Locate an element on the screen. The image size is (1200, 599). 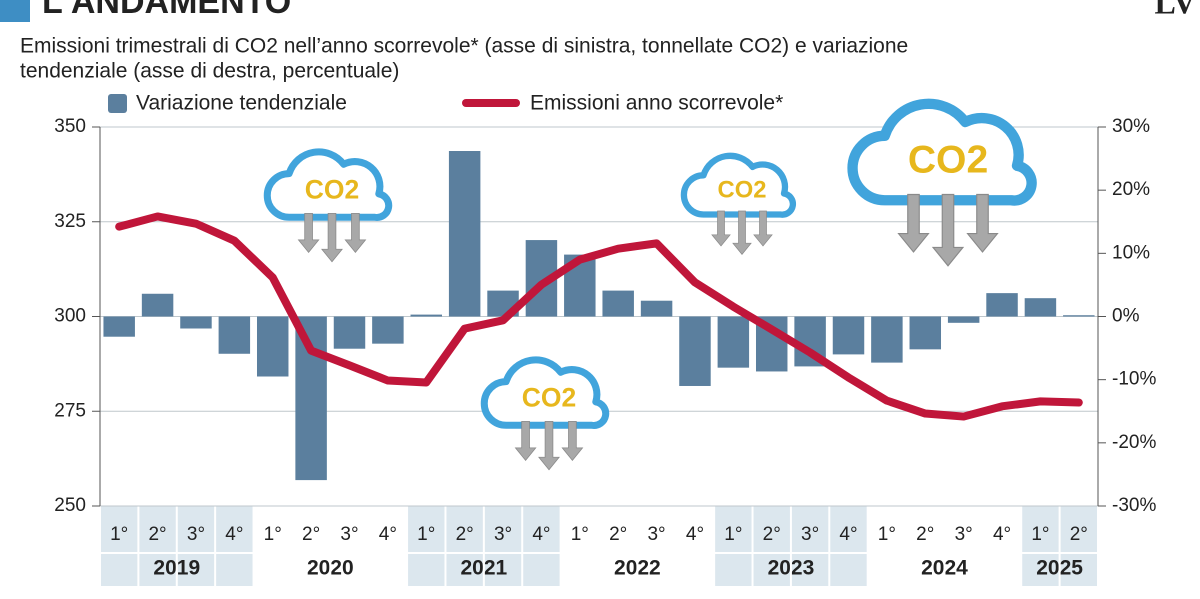
chart-title: L'ANDAMENTO is located at coordinates (166, 10).